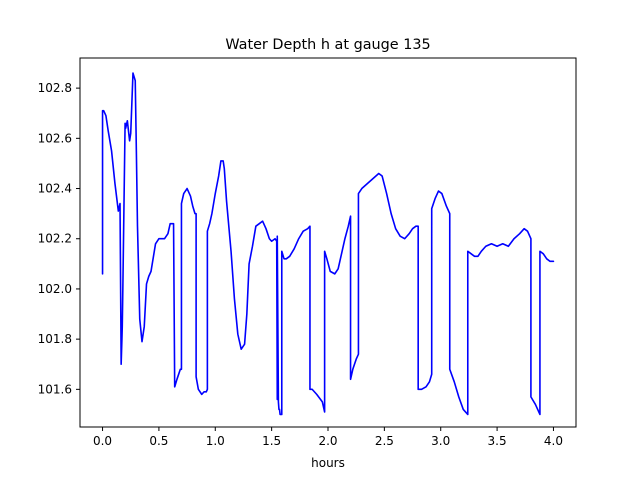 The height and width of the screenshot is (480, 640). Describe the element at coordinates (440, 441) in the screenshot. I see `x-tick-label: 3.0` at that location.